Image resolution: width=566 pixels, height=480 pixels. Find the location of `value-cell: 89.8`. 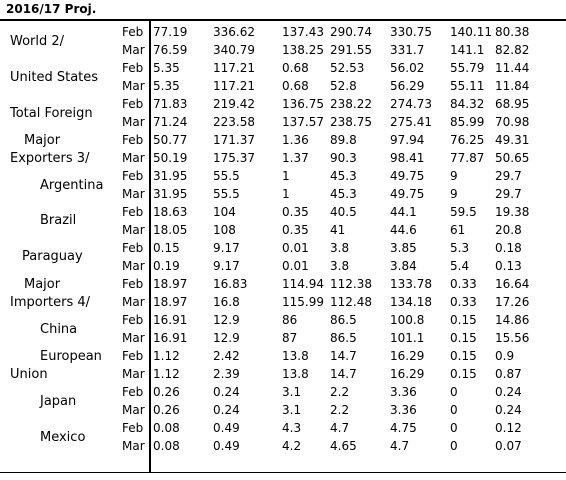

value-cell: 89.8 is located at coordinates (343, 140).